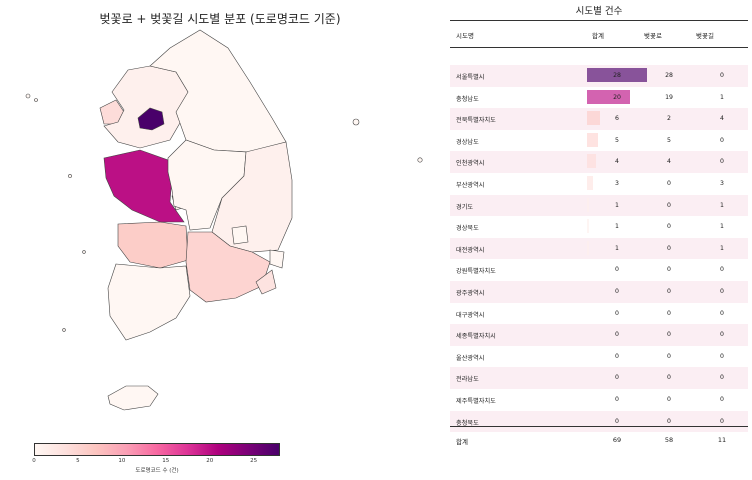  I want to click on row-name: 부산광역시, so click(470, 185).